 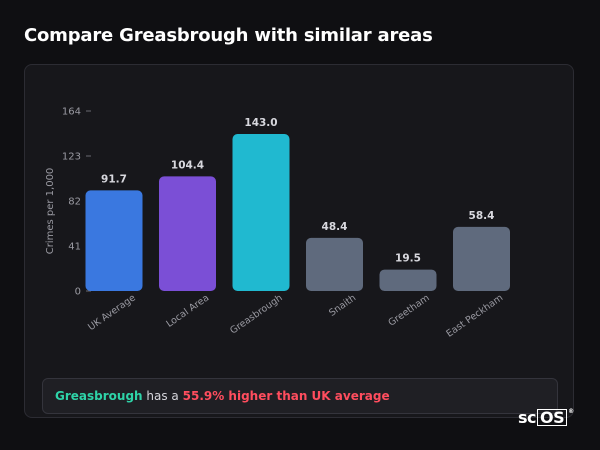 What do you see at coordinates (71, 112) in the screenshot?
I see `y-tick-label: 164` at bounding box center [71, 112].